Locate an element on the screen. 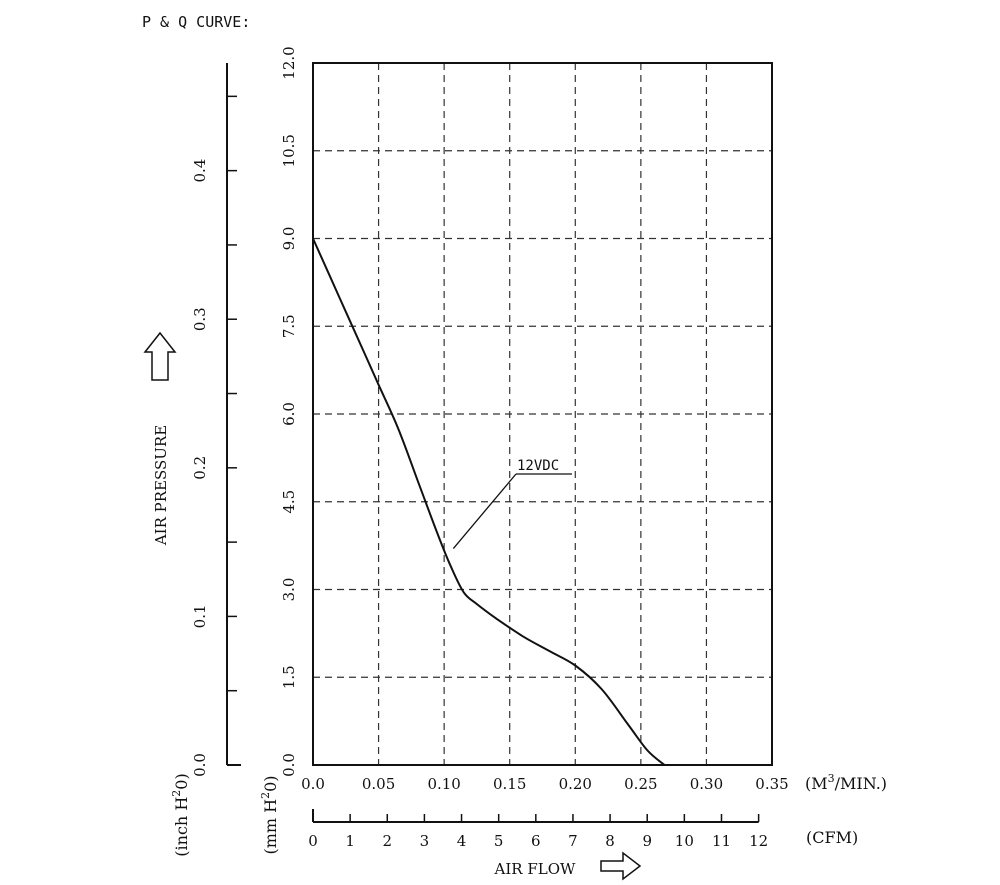  x-tick-label: 0.15 is located at coordinates (509, 784).